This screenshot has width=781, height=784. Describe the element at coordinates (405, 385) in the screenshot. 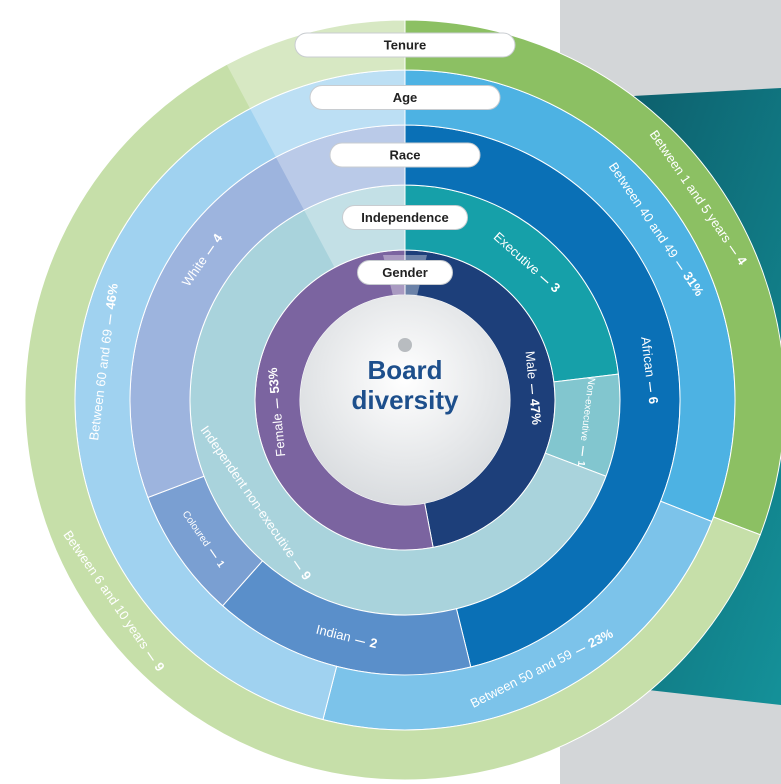

I see `chart-title: Board diversity` at that location.